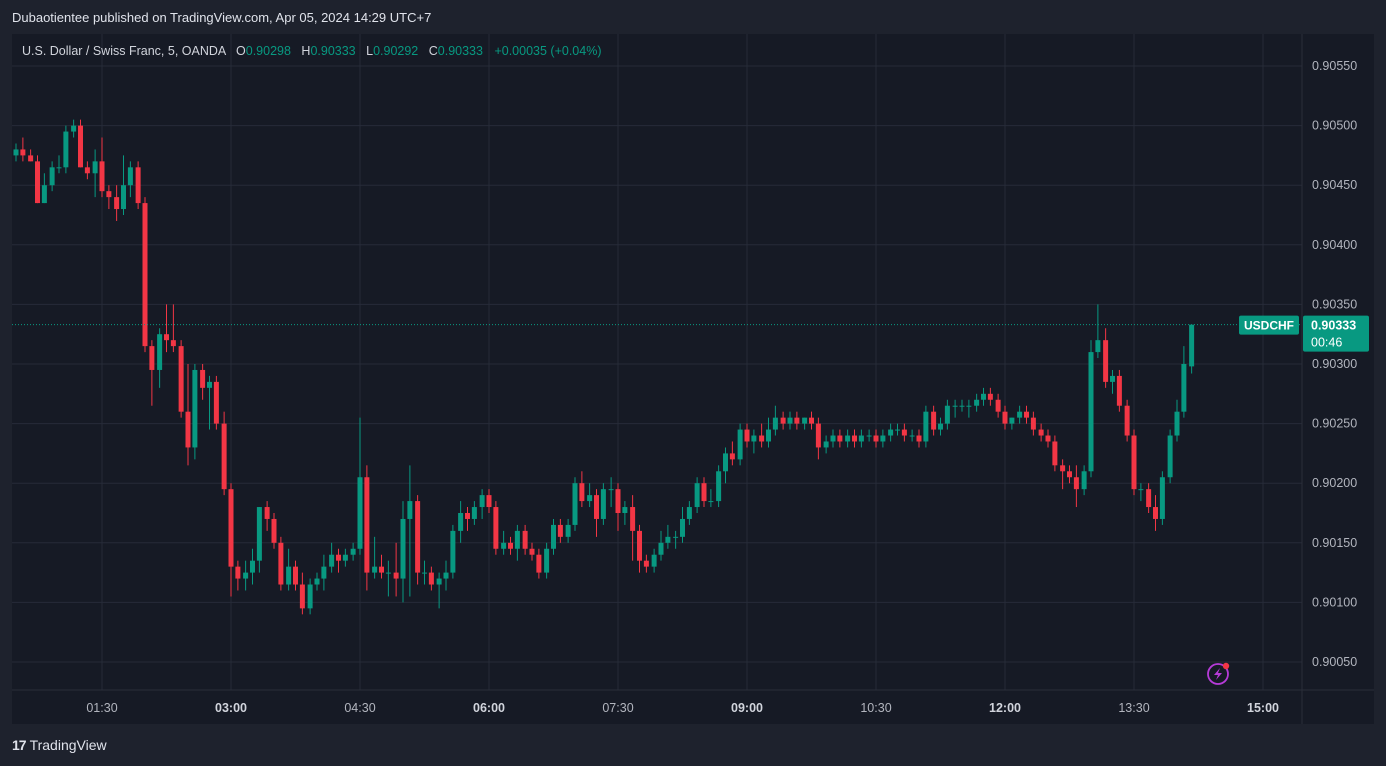 Image resolution: width=1386 pixels, height=766 pixels. What do you see at coordinates (460, 51) in the screenshot?
I see `legend-close: 0.90333` at bounding box center [460, 51].